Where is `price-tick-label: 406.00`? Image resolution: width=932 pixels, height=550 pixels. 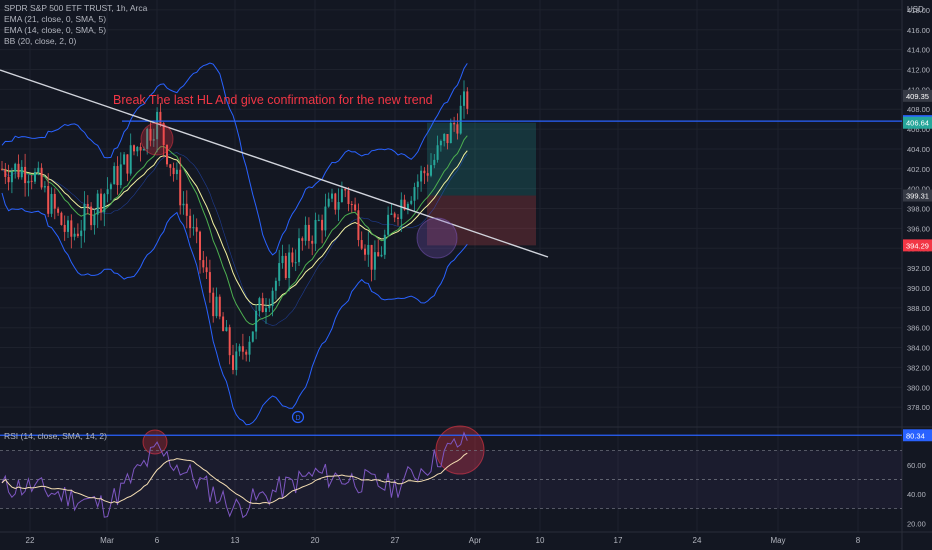
price-tick-label: 406.00 is located at coordinates (918, 129).